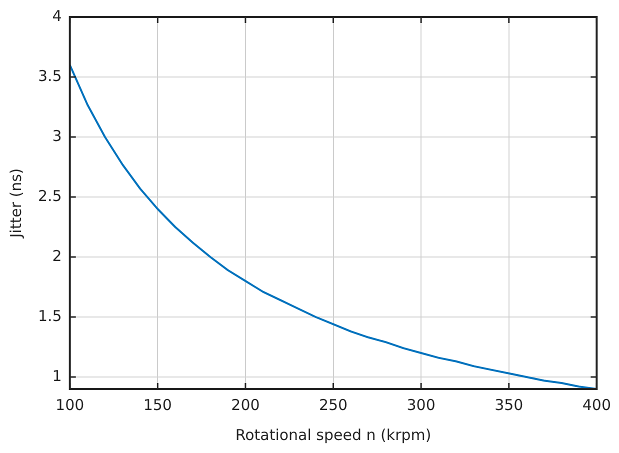 Image resolution: width=619 pixels, height=453 pixels. Describe the element at coordinates (50, 195) in the screenshot. I see `y-tick-label: 2.5` at that location.